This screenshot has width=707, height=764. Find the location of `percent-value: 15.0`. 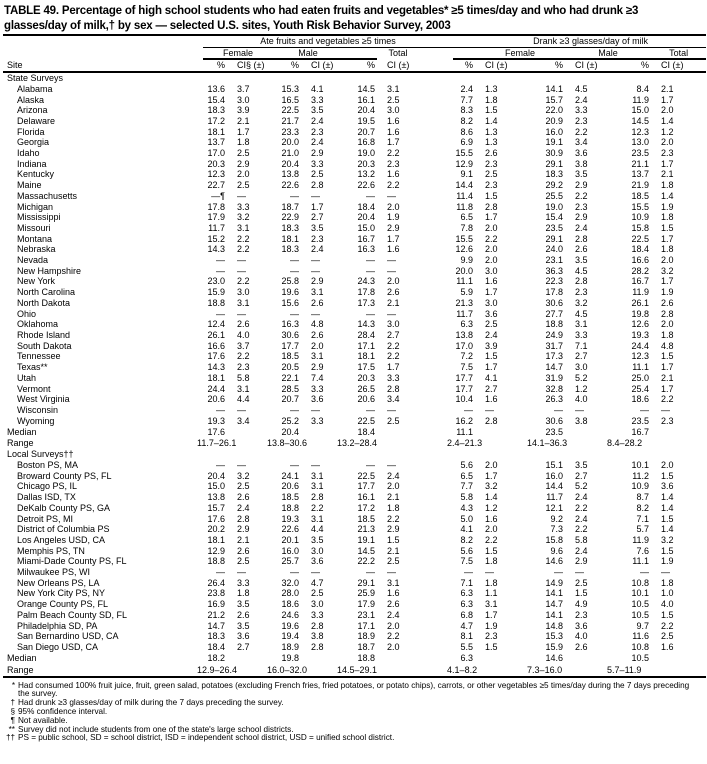

percent-value: 15.0 is located at coordinates (366, 227).